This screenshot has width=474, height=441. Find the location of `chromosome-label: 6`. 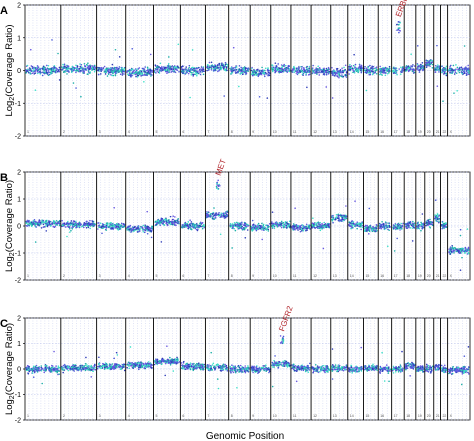

chromosome-label: 6 is located at coordinates (183, 132).